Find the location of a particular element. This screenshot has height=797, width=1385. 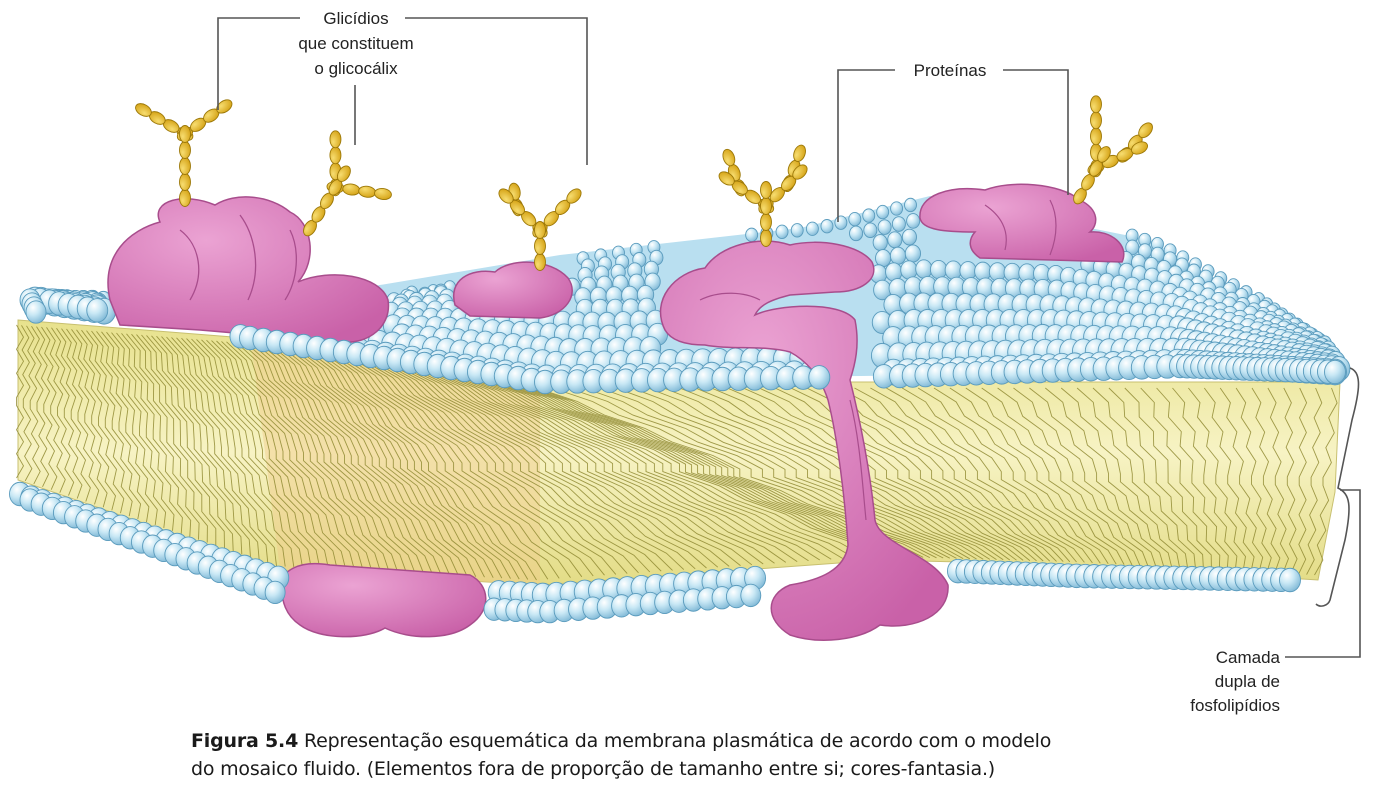

label-bilayer-line1: Camada is located at coordinates (1248, 657).